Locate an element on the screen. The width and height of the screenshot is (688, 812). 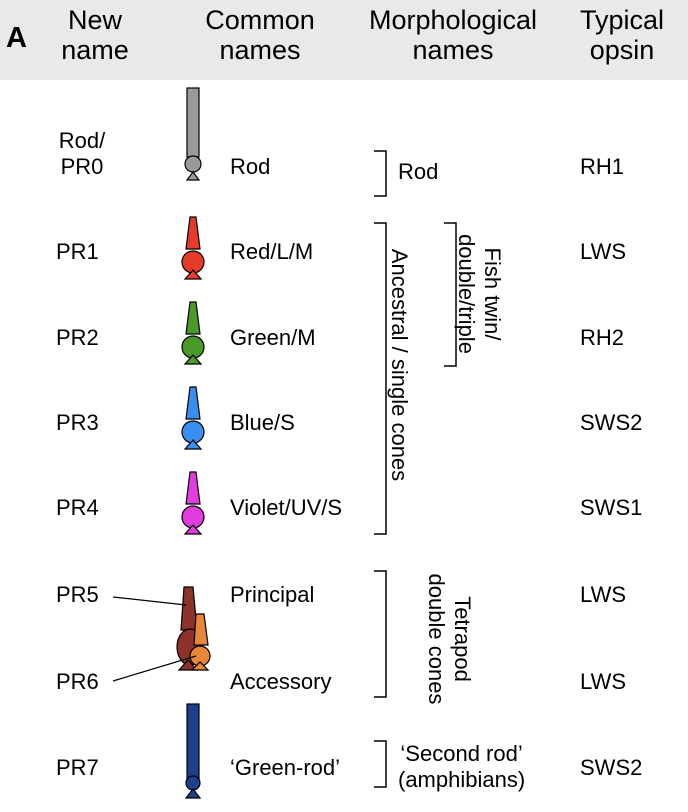
new-name-pr3: PR3 is located at coordinates (77, 422).